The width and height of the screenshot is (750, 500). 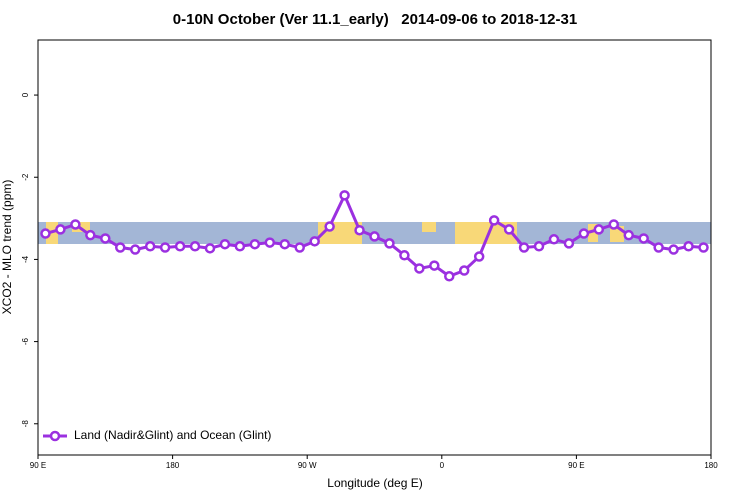 What do you see at coordinates (25, 424) in the screenshot?
I see `y-tick-label: -8` at bounding box center [25, 424].